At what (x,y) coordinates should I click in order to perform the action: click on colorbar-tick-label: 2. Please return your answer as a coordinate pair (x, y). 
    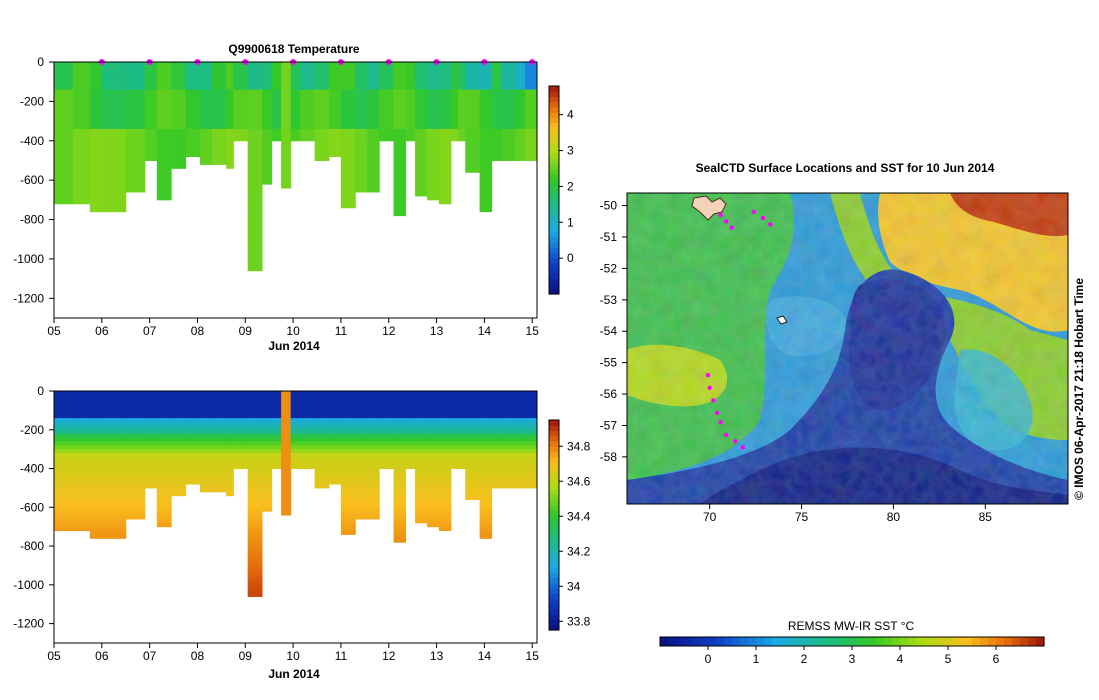
    Looking at the image, I should click on (804, 659).